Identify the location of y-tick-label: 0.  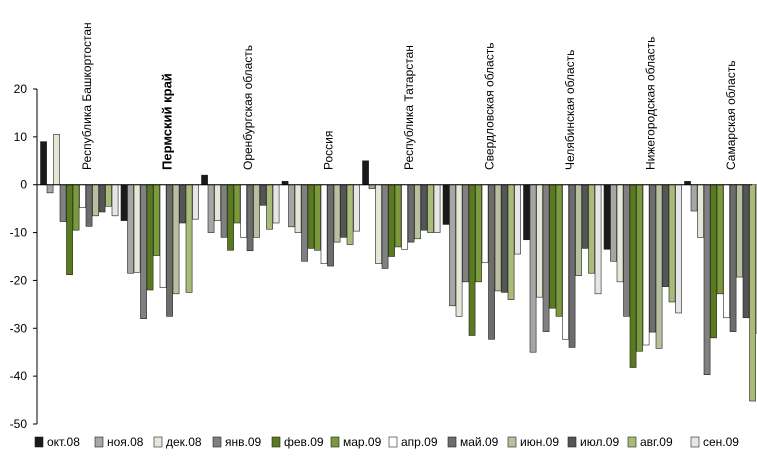
(23, 185).